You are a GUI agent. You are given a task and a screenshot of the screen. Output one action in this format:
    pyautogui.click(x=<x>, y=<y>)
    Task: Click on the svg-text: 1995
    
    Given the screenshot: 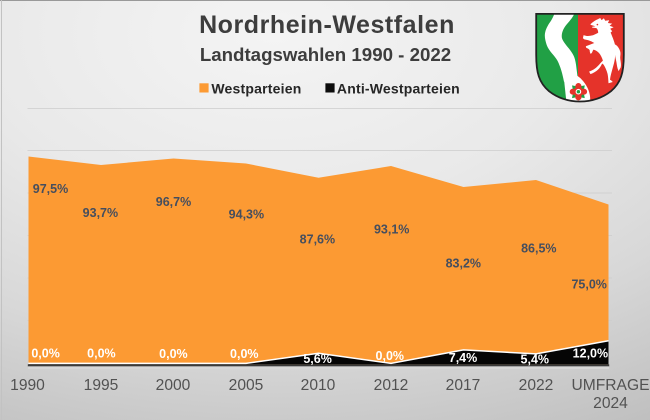 What is the action you would take?
    pyautogui.click(x=101, y=385)
    